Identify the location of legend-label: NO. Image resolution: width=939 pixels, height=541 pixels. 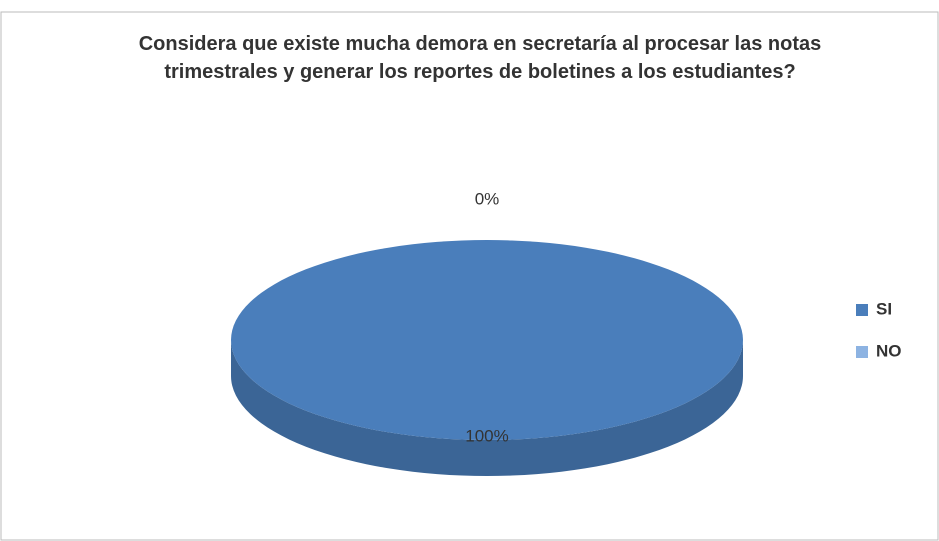
(889, 350).